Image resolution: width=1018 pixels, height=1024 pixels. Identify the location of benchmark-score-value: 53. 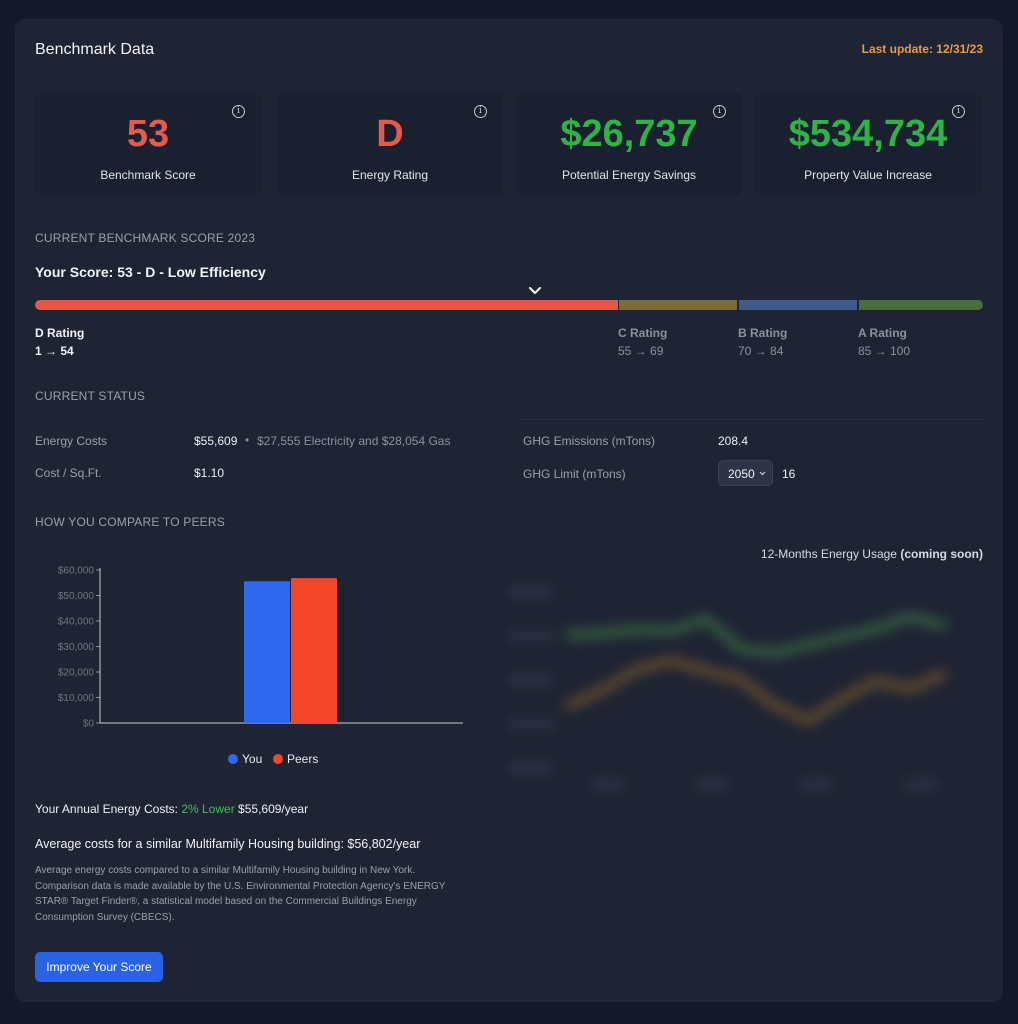
(148, 134).